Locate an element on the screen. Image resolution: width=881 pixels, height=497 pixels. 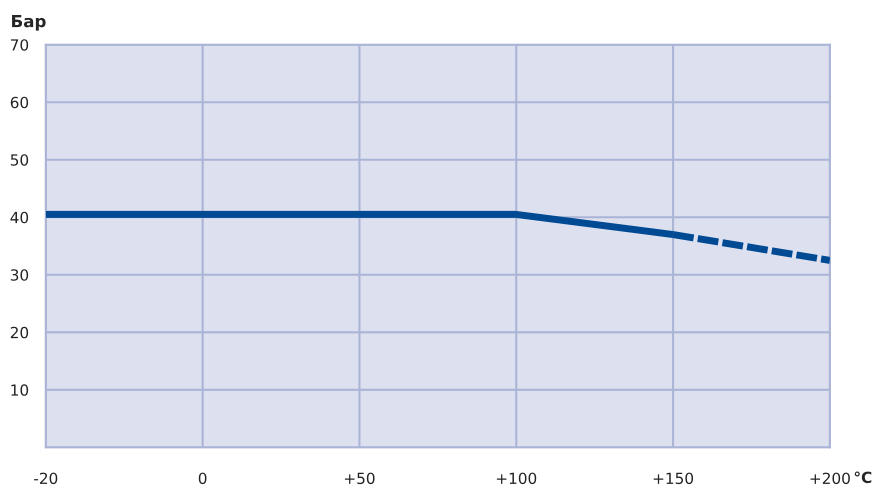
y-tick-label: 40 is located at coordinates (19, 218).